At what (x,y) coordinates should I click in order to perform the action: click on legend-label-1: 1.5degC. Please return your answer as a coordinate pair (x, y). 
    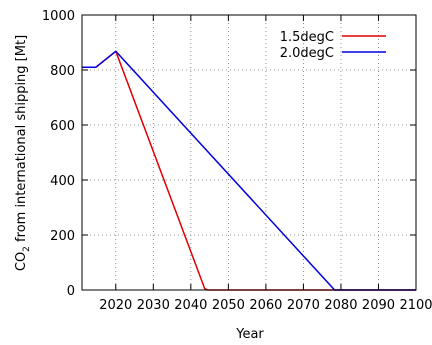
    Looking at the image, I should click on (307, 37).